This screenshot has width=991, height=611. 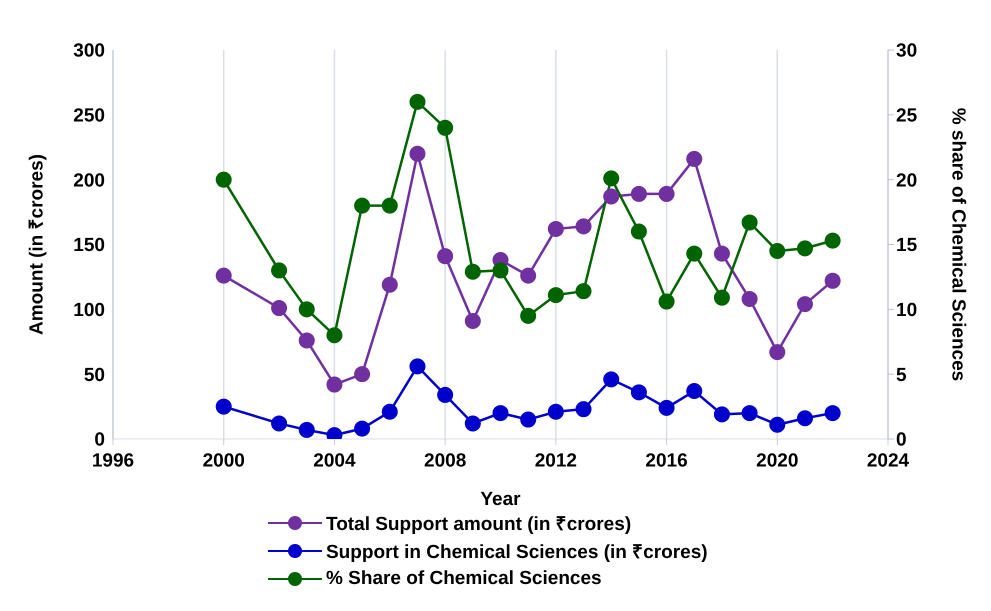 I want to click on y-tick-label: 50, so click(x=94, y=375).